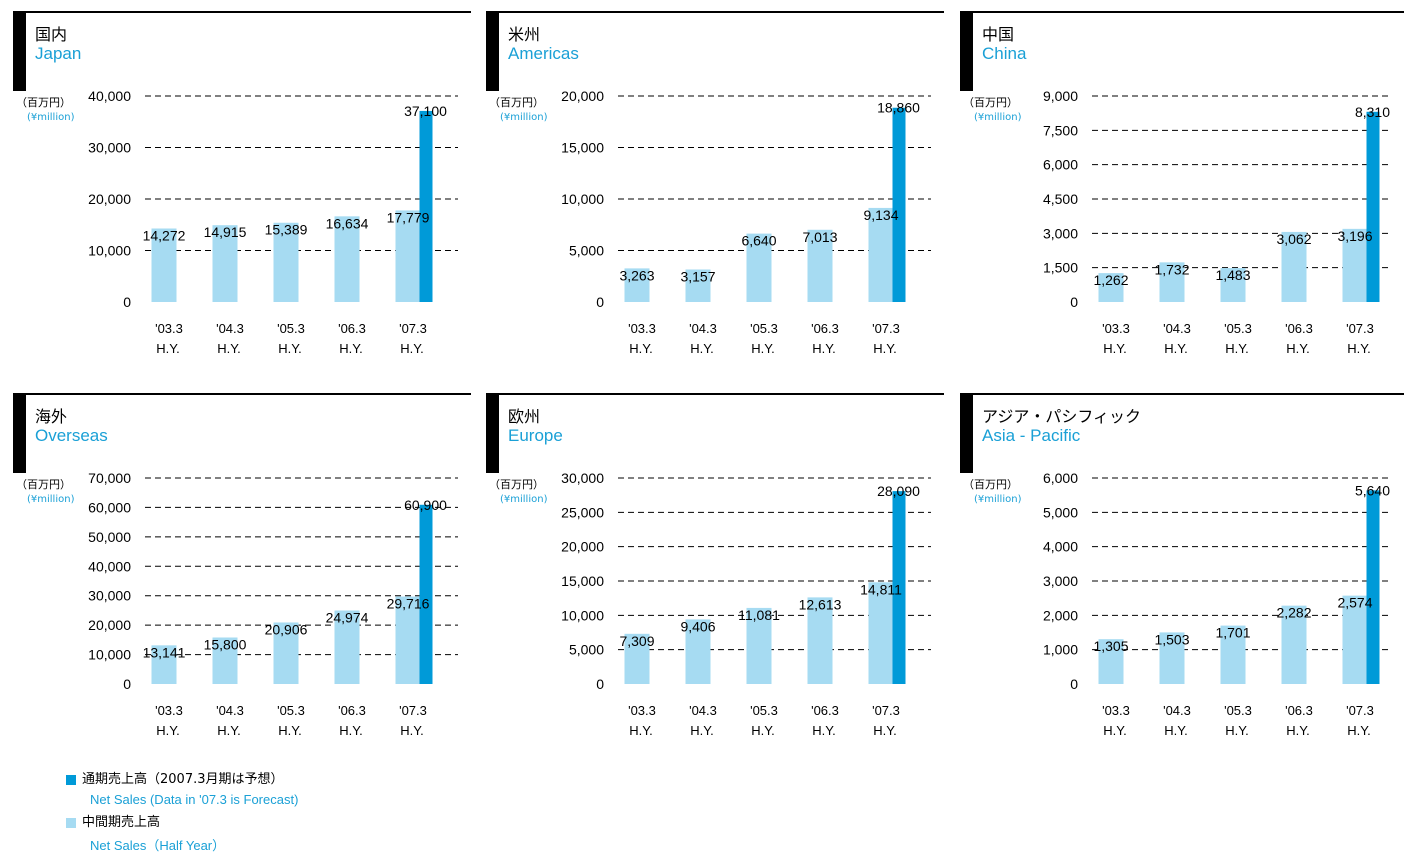 The image size is (1404, 854). I want to click on panel-title-jp: 米州, so click(524, 34).